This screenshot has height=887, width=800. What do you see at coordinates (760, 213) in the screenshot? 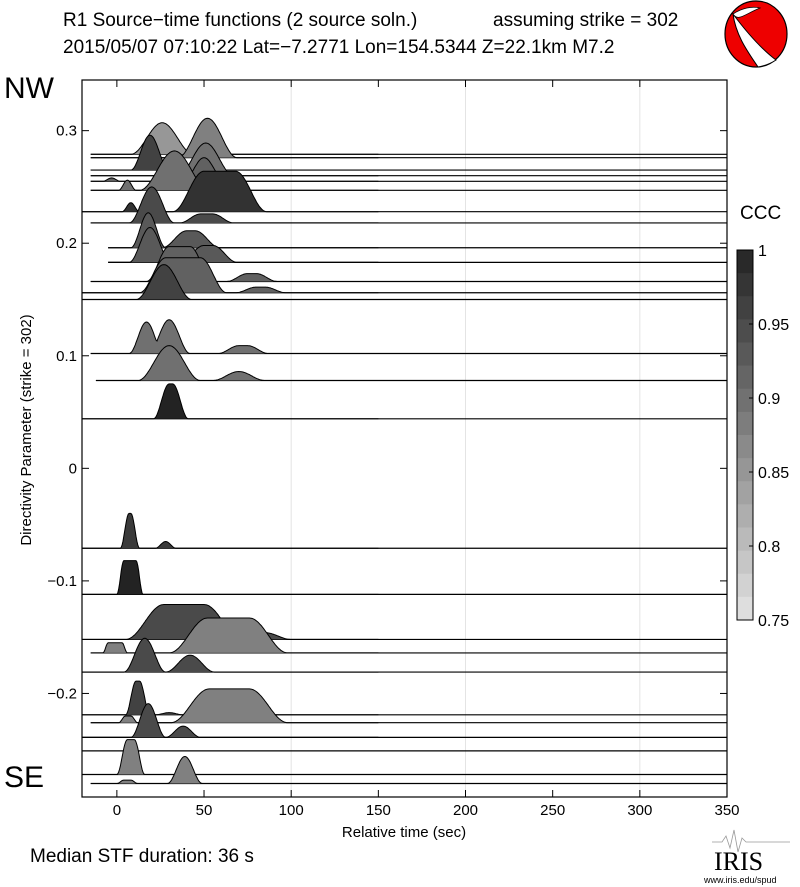
I see `colorbar-title: CCC` at bounding box center [760, 213].